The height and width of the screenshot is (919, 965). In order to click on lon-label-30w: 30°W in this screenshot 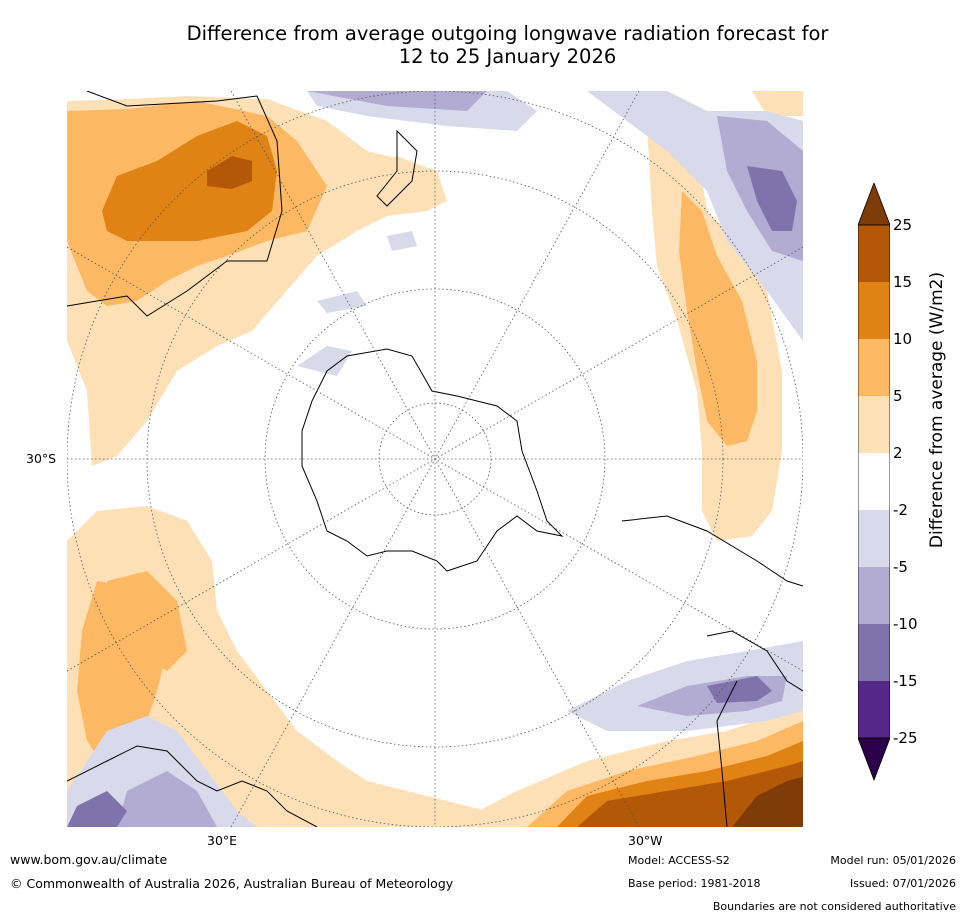, I will do `click(645, 840)`.